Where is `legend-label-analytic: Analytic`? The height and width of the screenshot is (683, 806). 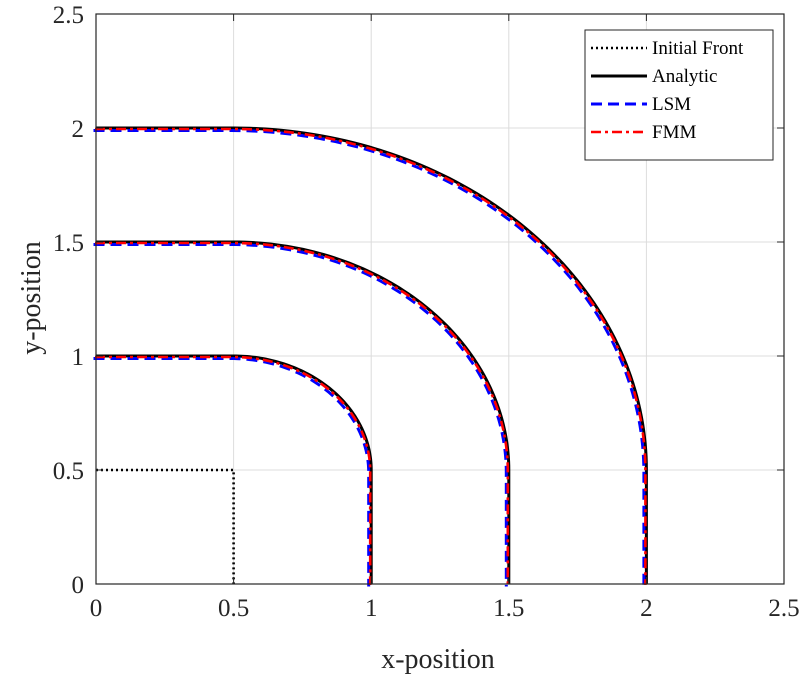
legend-label-analytic: Analytic is located at coordinates (684, 76).